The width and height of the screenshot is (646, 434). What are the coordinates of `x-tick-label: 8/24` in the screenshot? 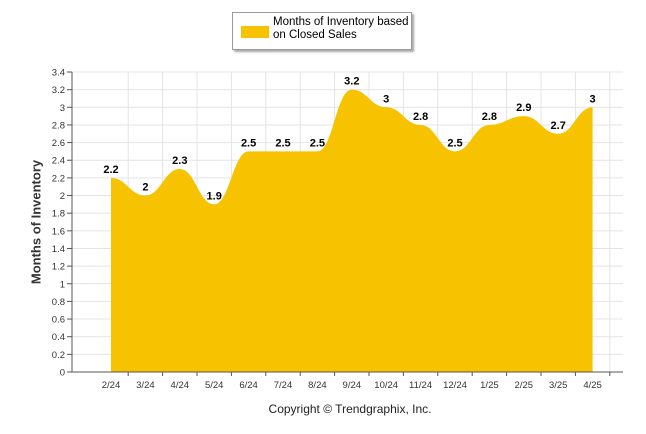 It's located at (317, 385).